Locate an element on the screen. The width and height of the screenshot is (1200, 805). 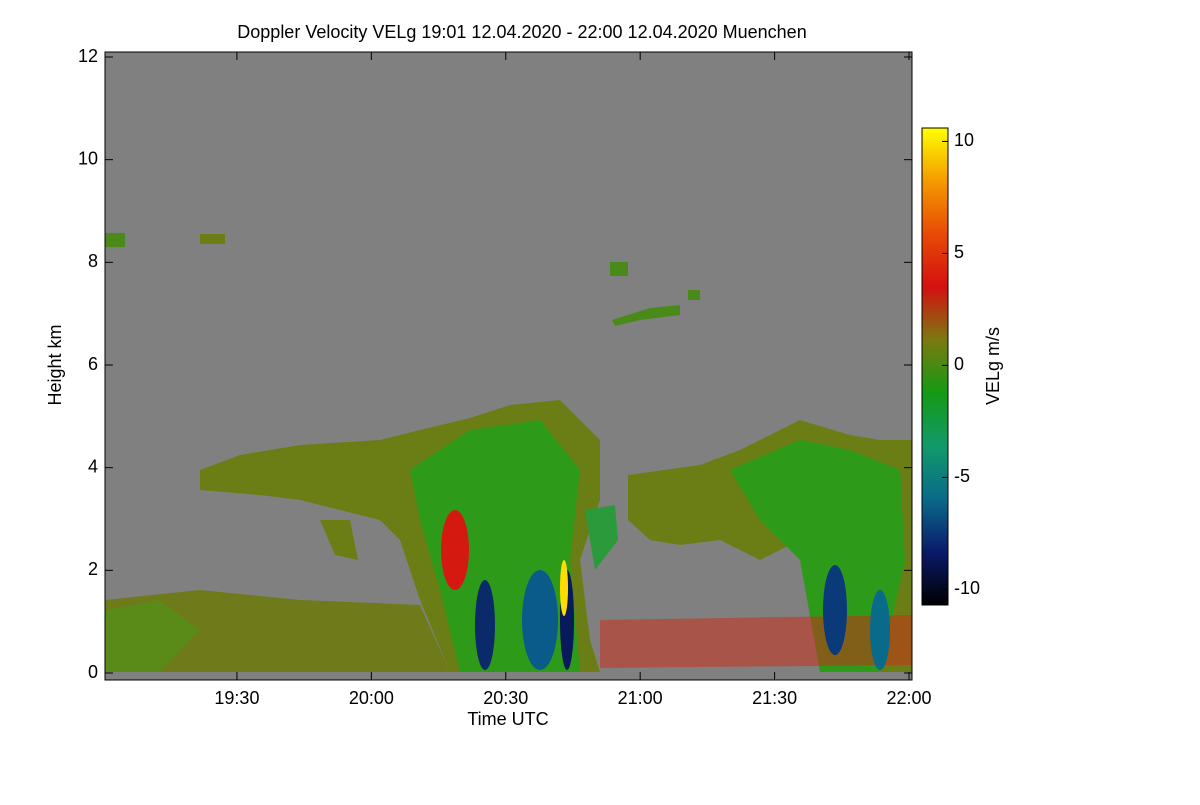
y-tick-label: 2 is located at coordinates (93, 569).